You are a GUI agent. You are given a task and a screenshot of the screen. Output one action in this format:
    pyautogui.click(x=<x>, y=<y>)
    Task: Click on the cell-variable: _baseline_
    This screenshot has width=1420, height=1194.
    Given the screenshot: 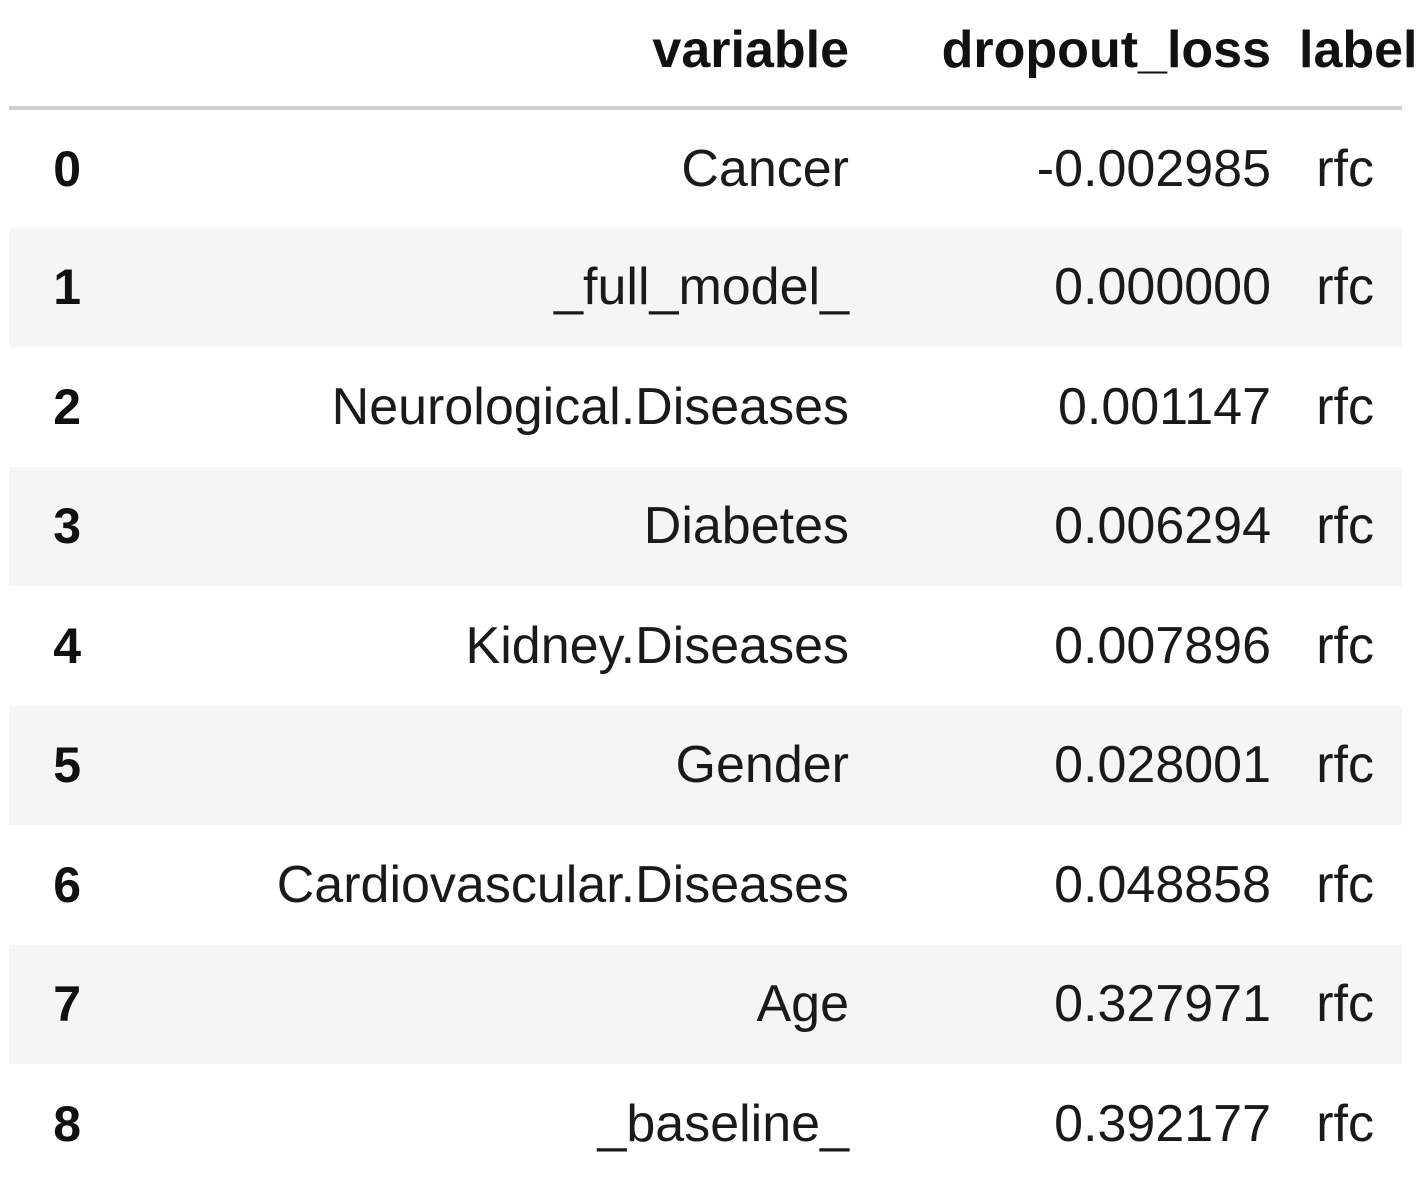 What is the action you would take?
    pyautogui.click(x=723, y=1123)
    